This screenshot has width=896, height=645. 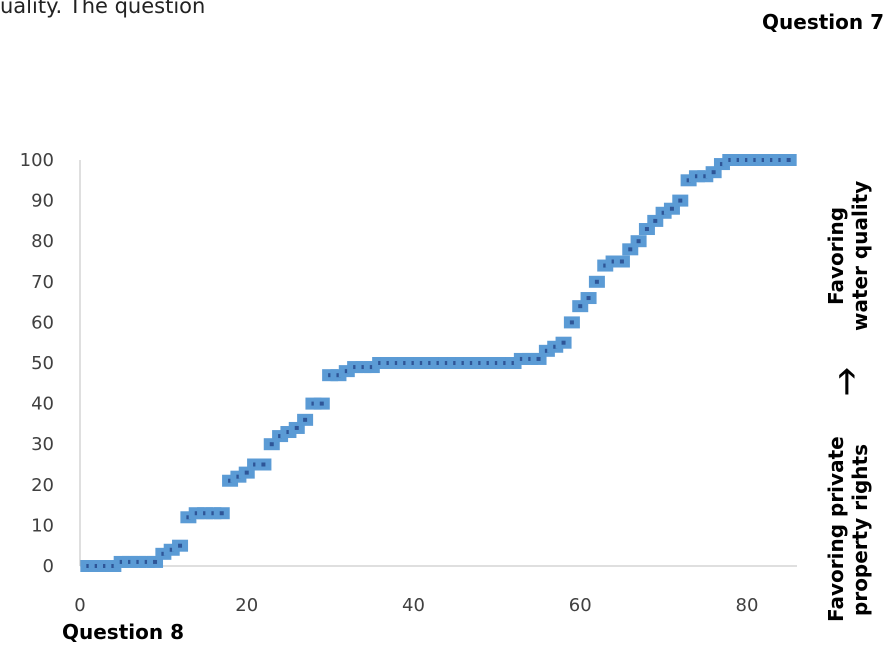 What do you see at coordinates (42, 241) in the screenshot?
I see `y-tick-label: 80` at bounding box center [42, 241].